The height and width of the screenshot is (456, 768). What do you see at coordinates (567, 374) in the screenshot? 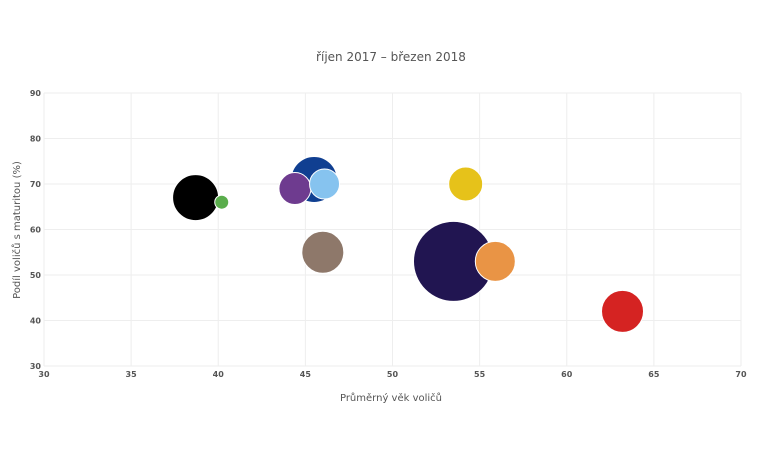
I see `x-tick-label: 60` at bounding box center [567, 374].